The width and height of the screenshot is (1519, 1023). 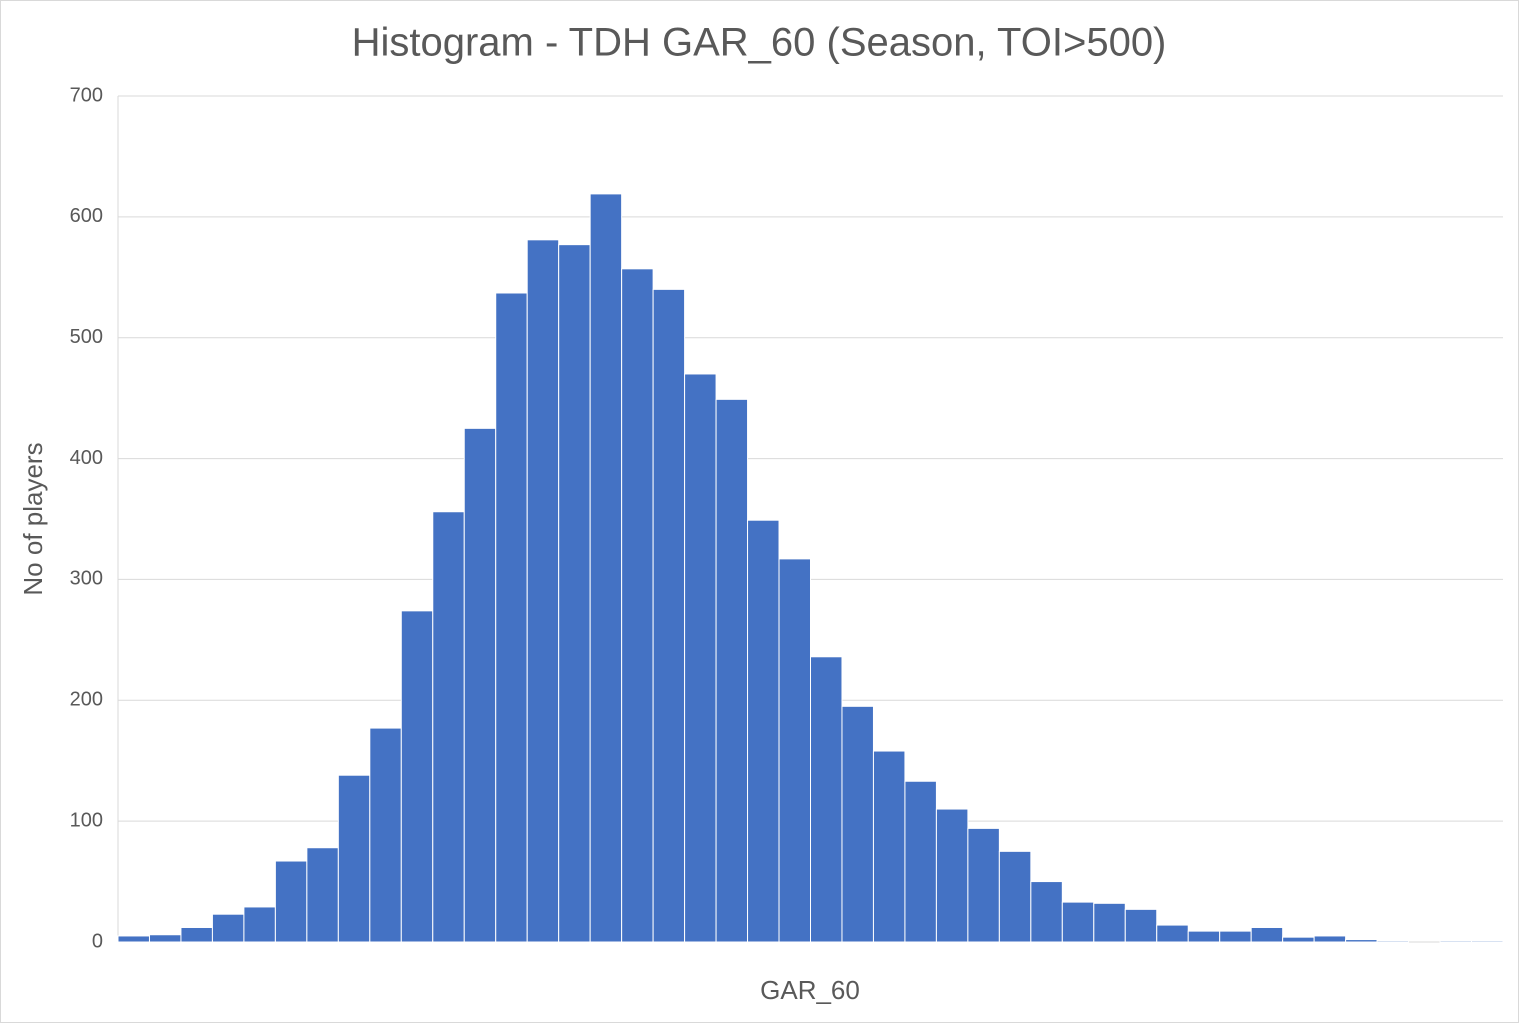 I want to click on chart-title: Histogram - TDH GAR_60 (Season, TOI>500), so click(x=759, y=43).